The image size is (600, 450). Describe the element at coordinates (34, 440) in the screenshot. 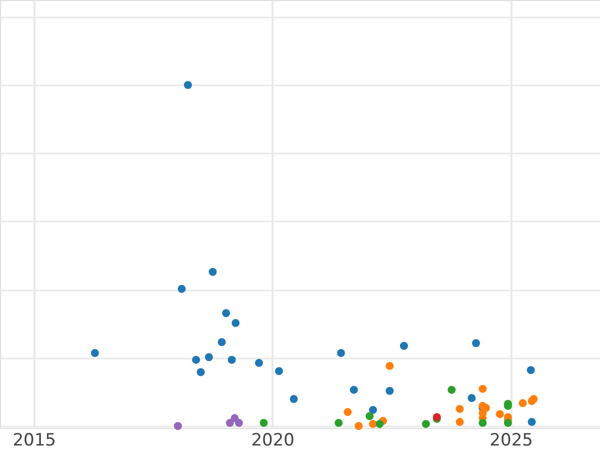

I see `x-tick-label: 2015` at that location.